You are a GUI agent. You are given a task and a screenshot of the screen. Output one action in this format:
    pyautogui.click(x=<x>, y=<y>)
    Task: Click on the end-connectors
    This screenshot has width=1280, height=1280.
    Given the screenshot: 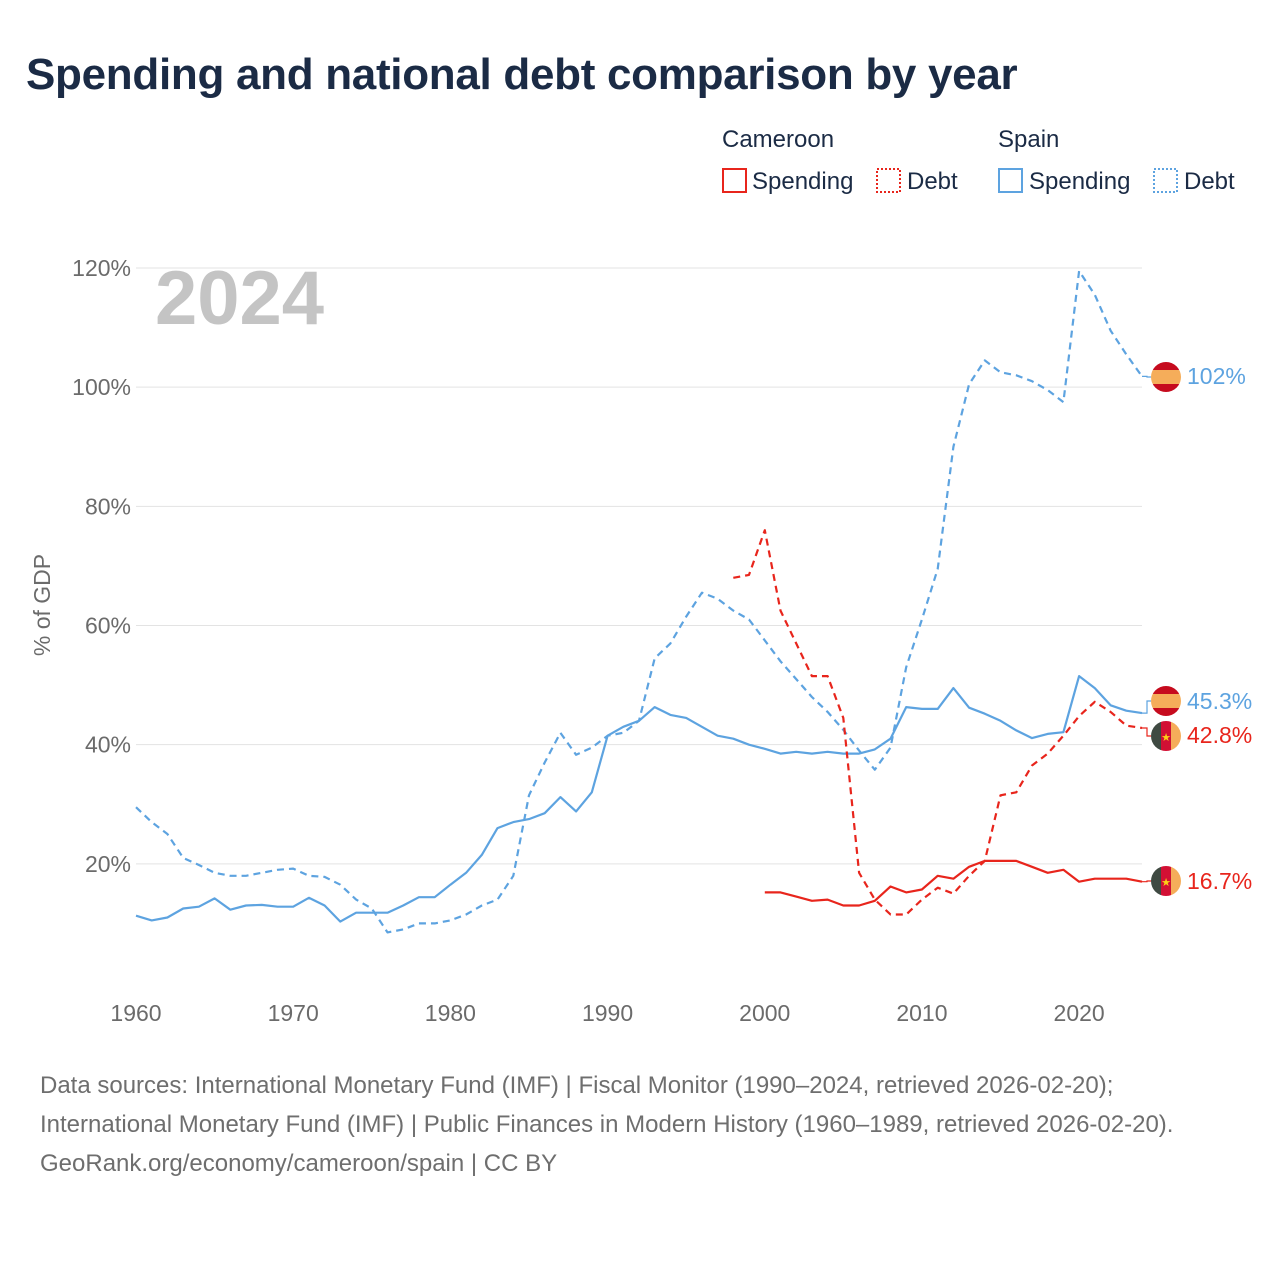 What is the action you would take?
    pyautogui.click(x=1146, y=629)
    